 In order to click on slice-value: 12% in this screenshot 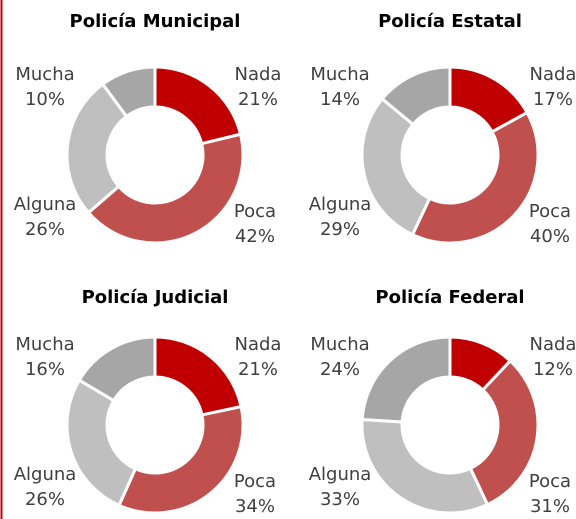, I will do `click(553, 369)`.